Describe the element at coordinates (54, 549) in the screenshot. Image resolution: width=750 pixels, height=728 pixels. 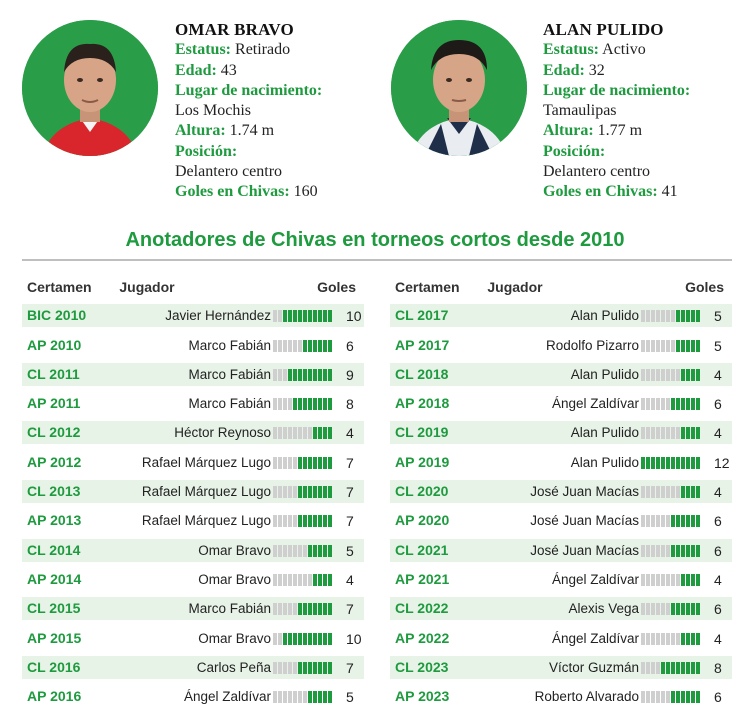
I see `tournament-cell: CL 2014` at that location.